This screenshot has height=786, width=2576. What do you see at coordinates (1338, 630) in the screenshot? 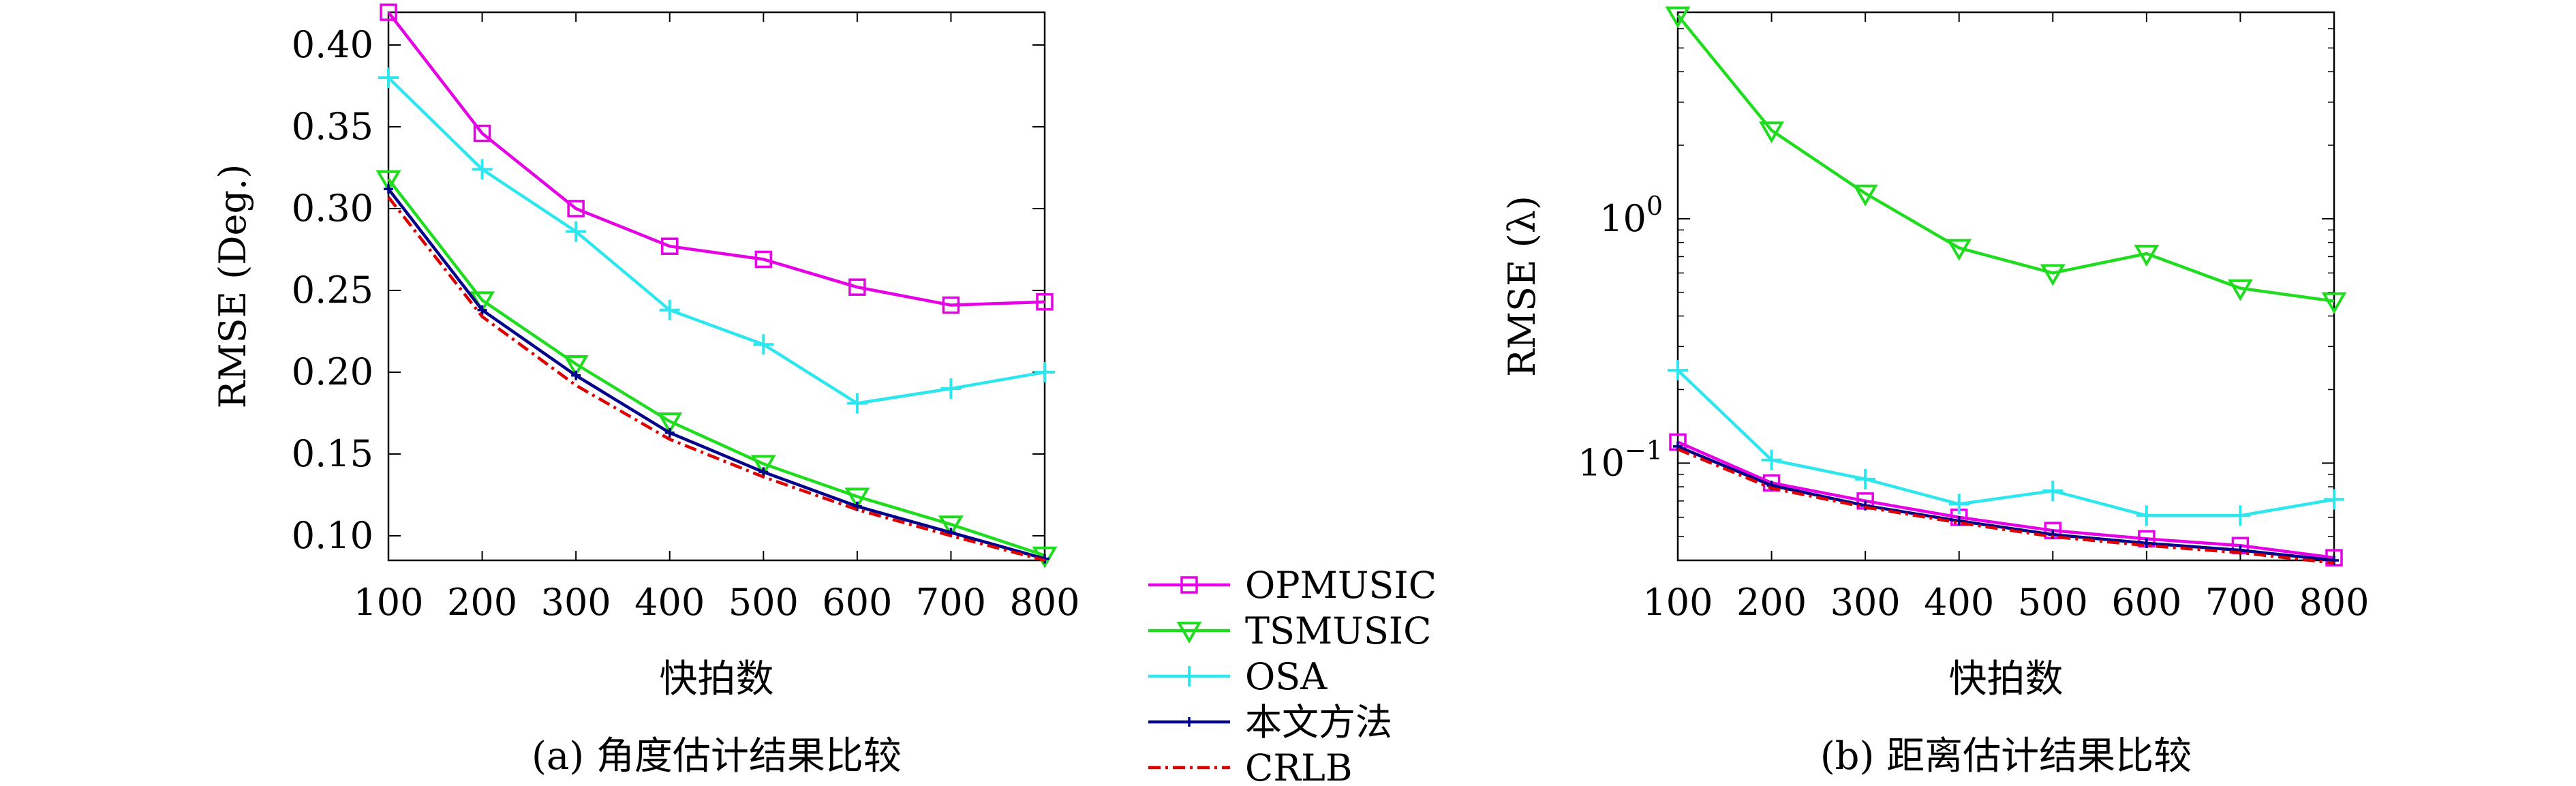
I see `legend-label: TSMUSIC` at bounding box center [1338, 630].